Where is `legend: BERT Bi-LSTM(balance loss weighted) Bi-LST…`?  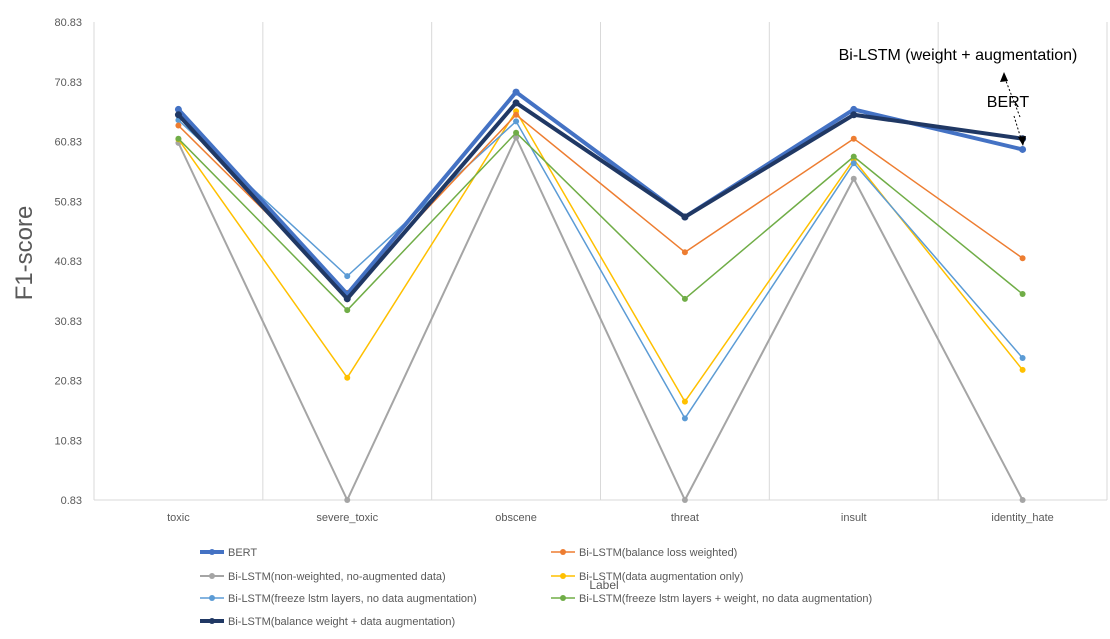
legend: BERT Bi-LSTM(balance loss weighted) Bi-LST… is located at coordinates (536, 587).